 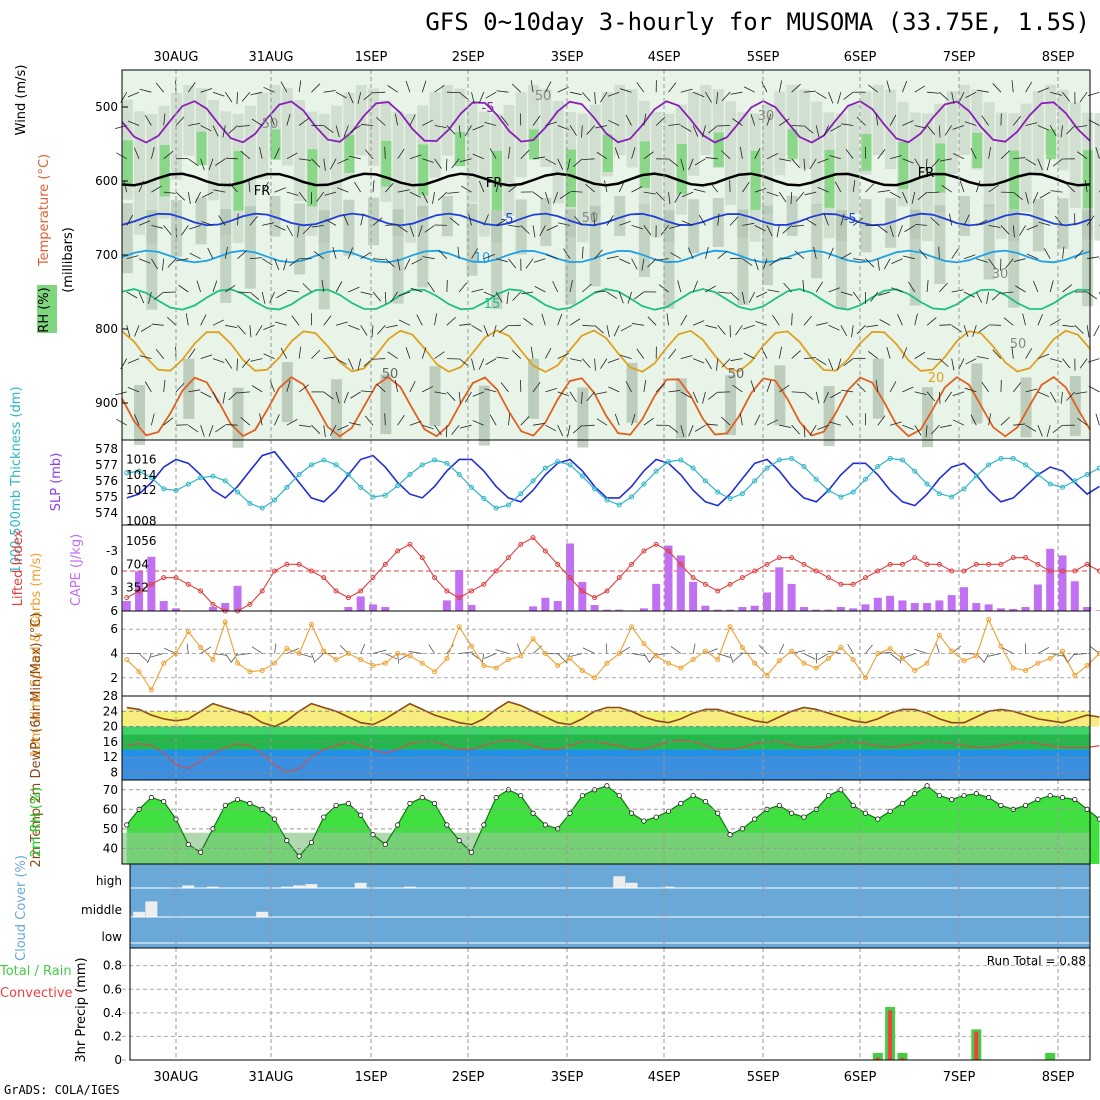 What do you see at coordinates (175, 1077) in the screenshot?
I see `date-label-bottom: 30AUG` at bounding box center [175, 1077].